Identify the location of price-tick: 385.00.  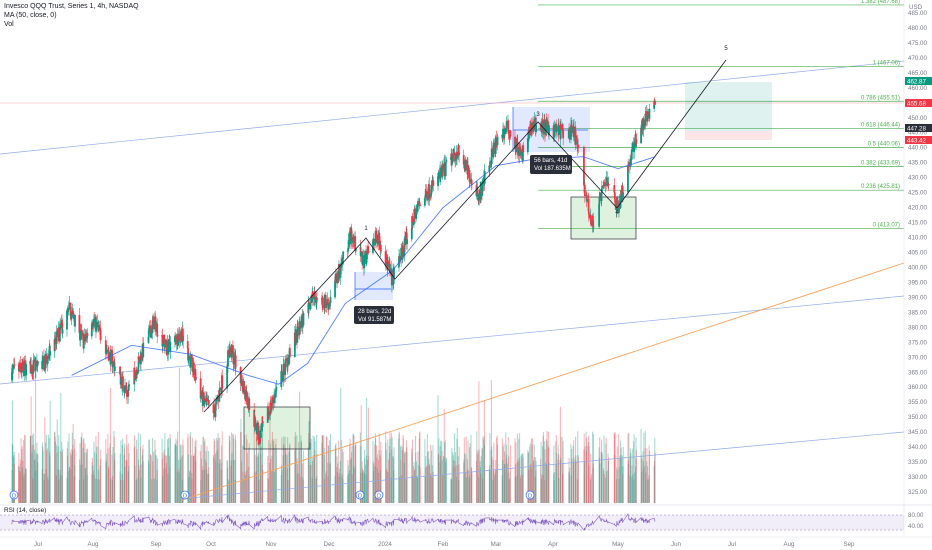
(917, 312).